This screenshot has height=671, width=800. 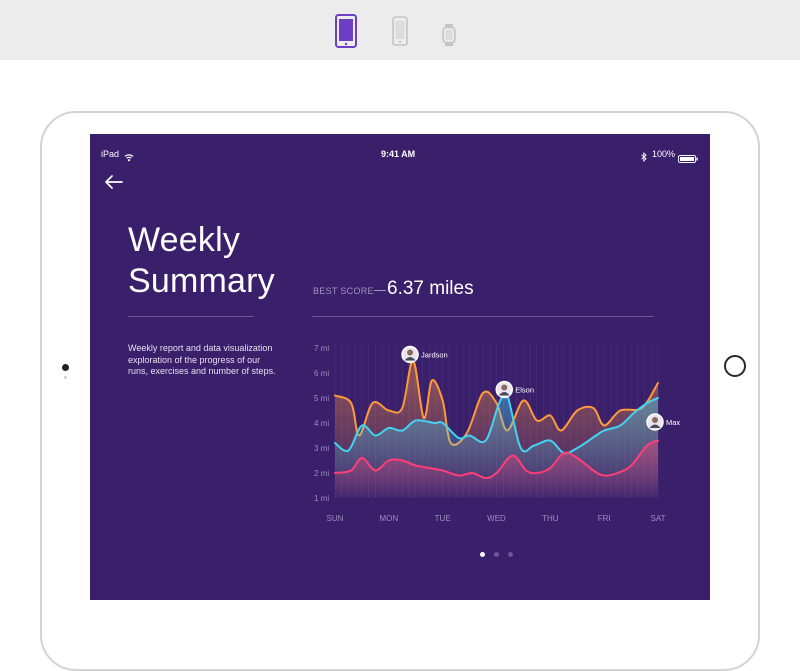 I want to click on best-score-divider, so click(x=483, y=316).